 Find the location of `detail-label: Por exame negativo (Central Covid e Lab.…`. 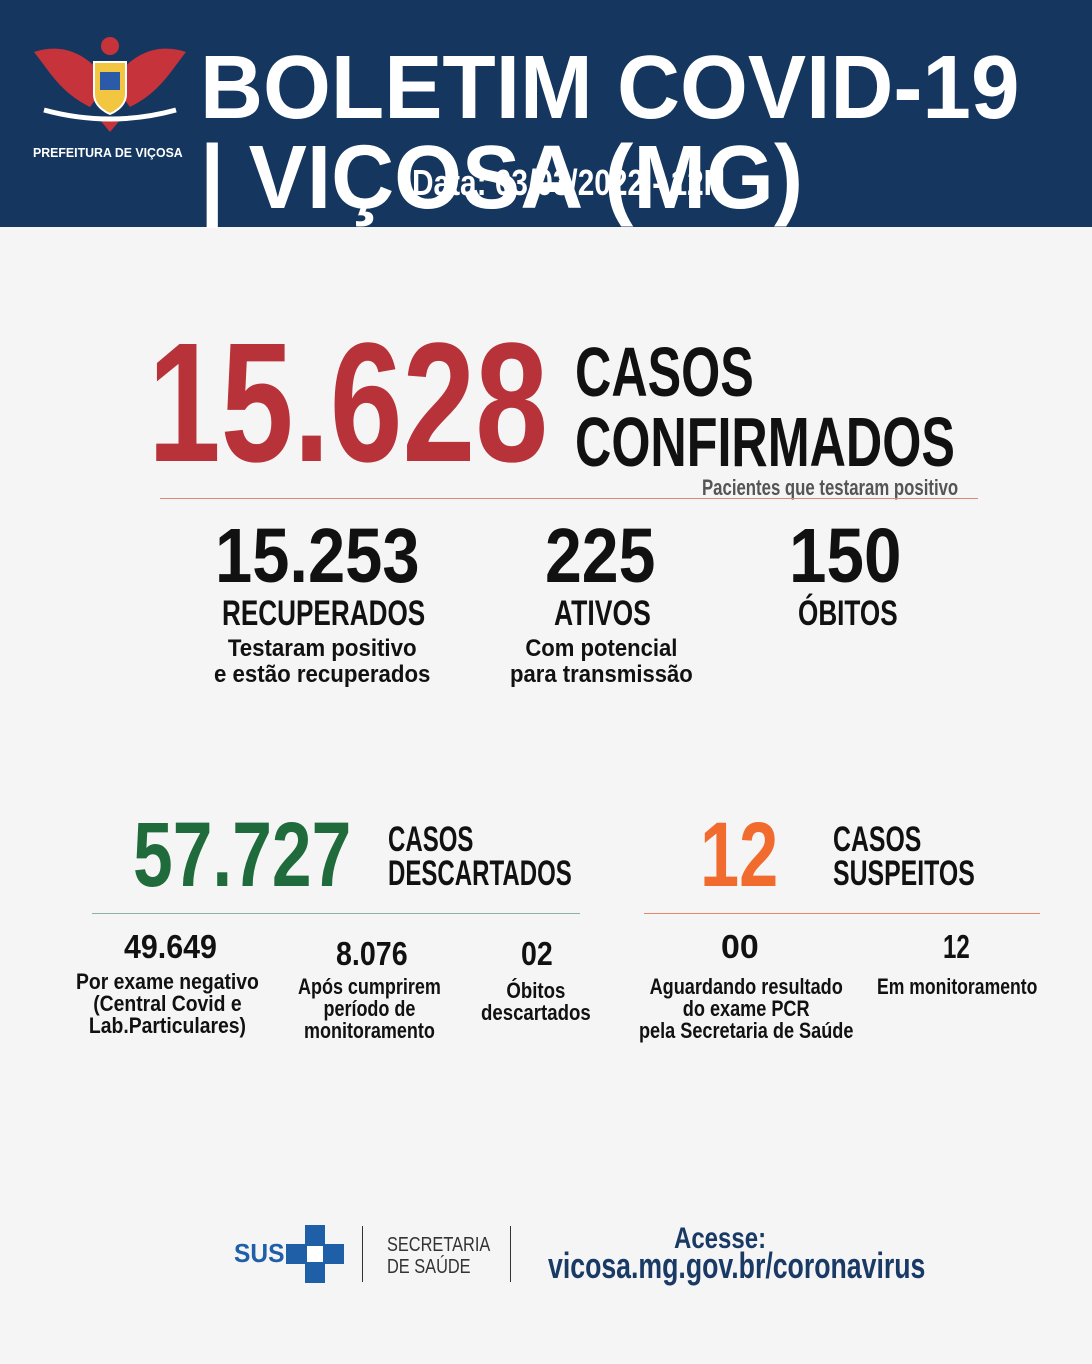

detail-label: Por exame negativo (Central Covid e Lab.… is located at coordinates (167, 1003).